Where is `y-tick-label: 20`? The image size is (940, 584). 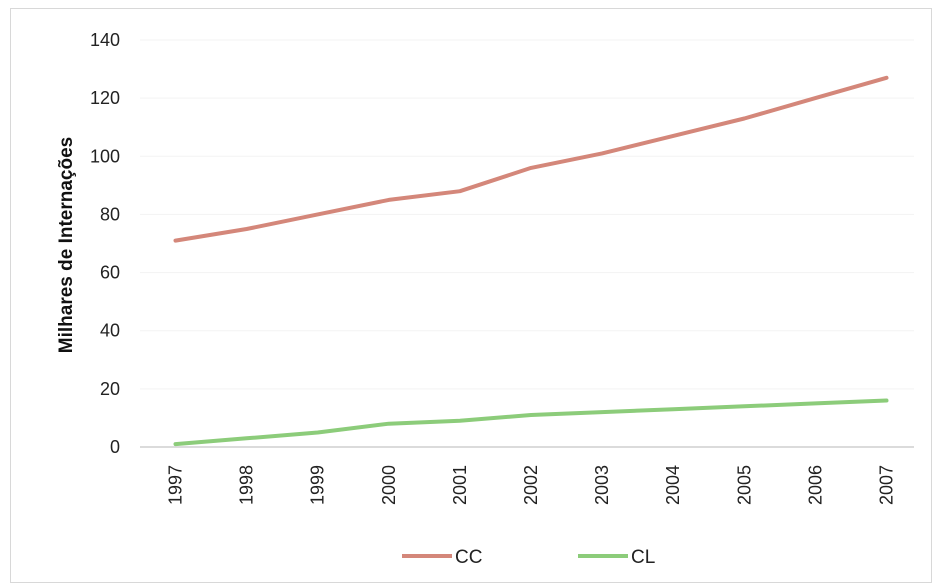
y-tick-label: 20 is located at coordinates (110, 389).